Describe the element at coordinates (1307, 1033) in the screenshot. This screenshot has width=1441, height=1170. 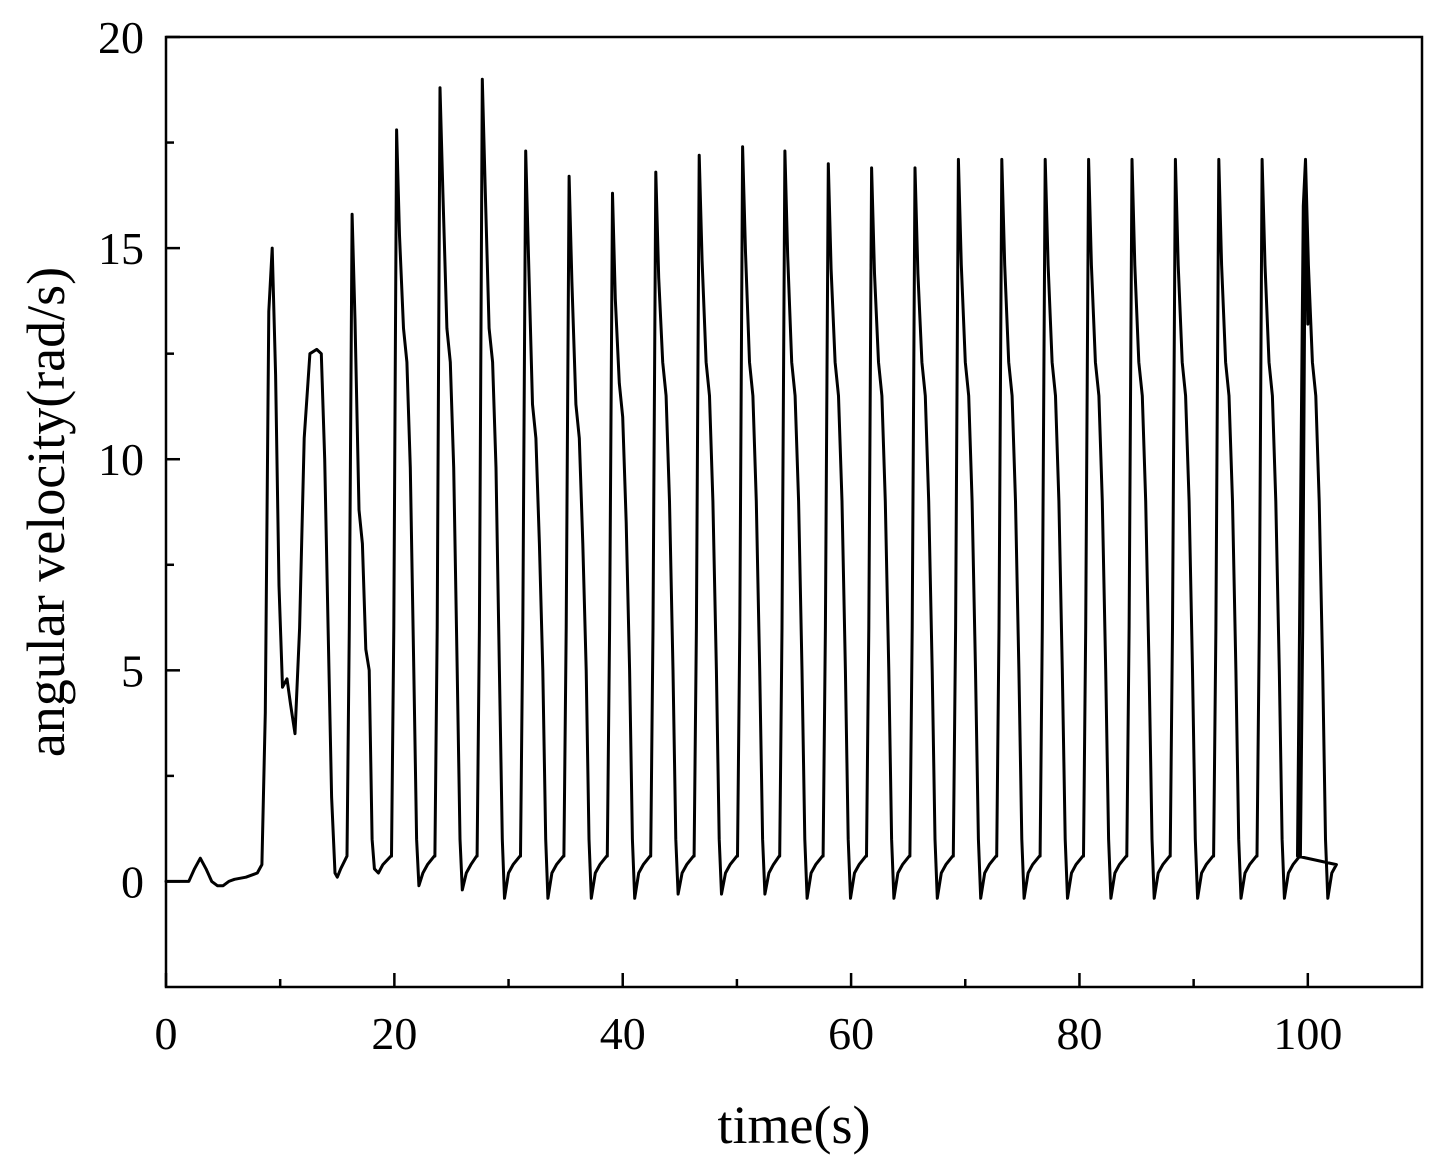
I see `x-tick-label: 100` at that location.